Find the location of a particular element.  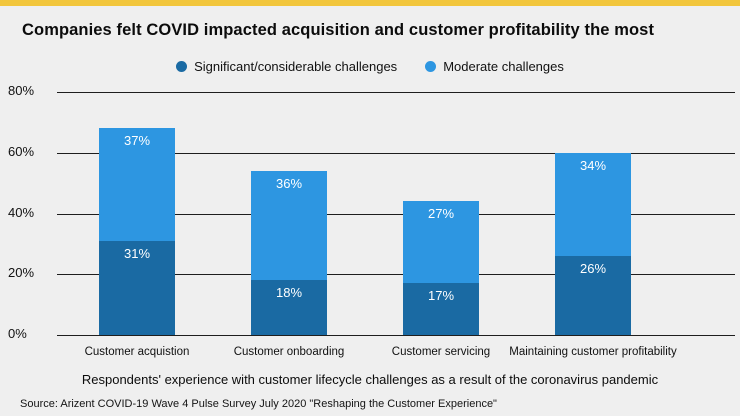

y-axis-tick-label: 60% is located at coordinates (21, 151).